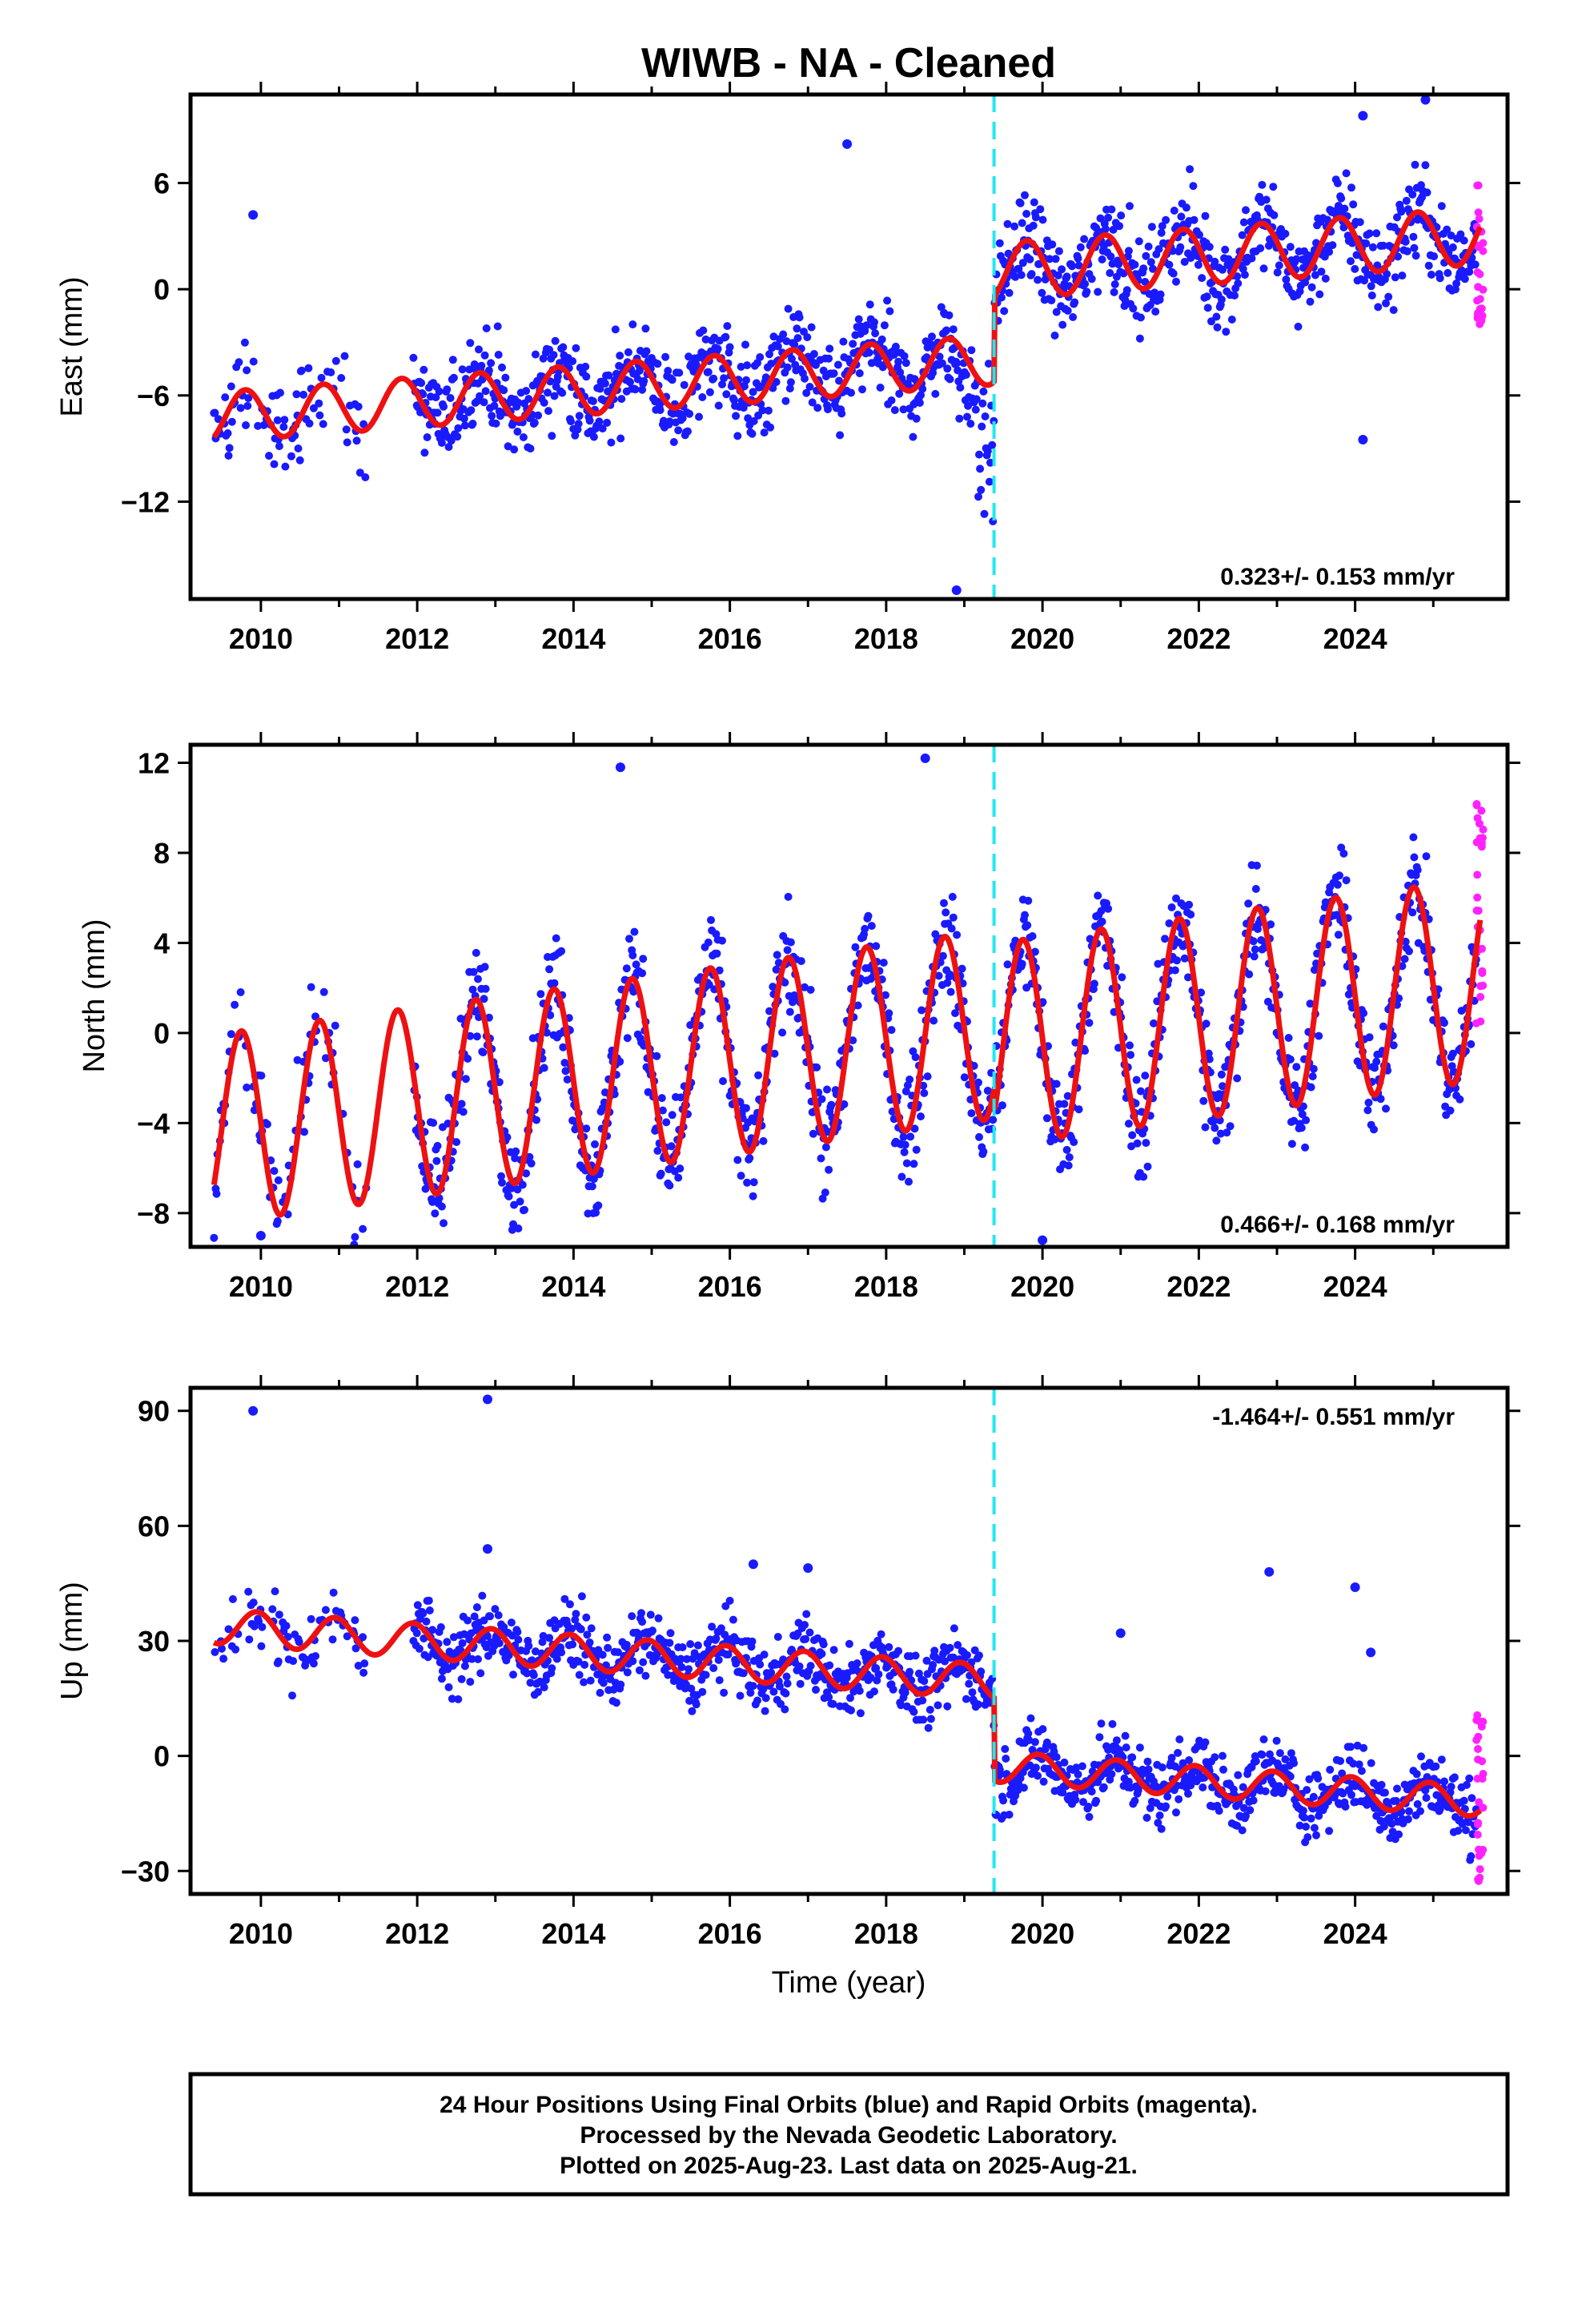 The width and height of the screenshot is (1582, 2324). Describe the element at coordinates (417, 1286) in the screenshot. I see `x-tick-label: 2012` at that location.